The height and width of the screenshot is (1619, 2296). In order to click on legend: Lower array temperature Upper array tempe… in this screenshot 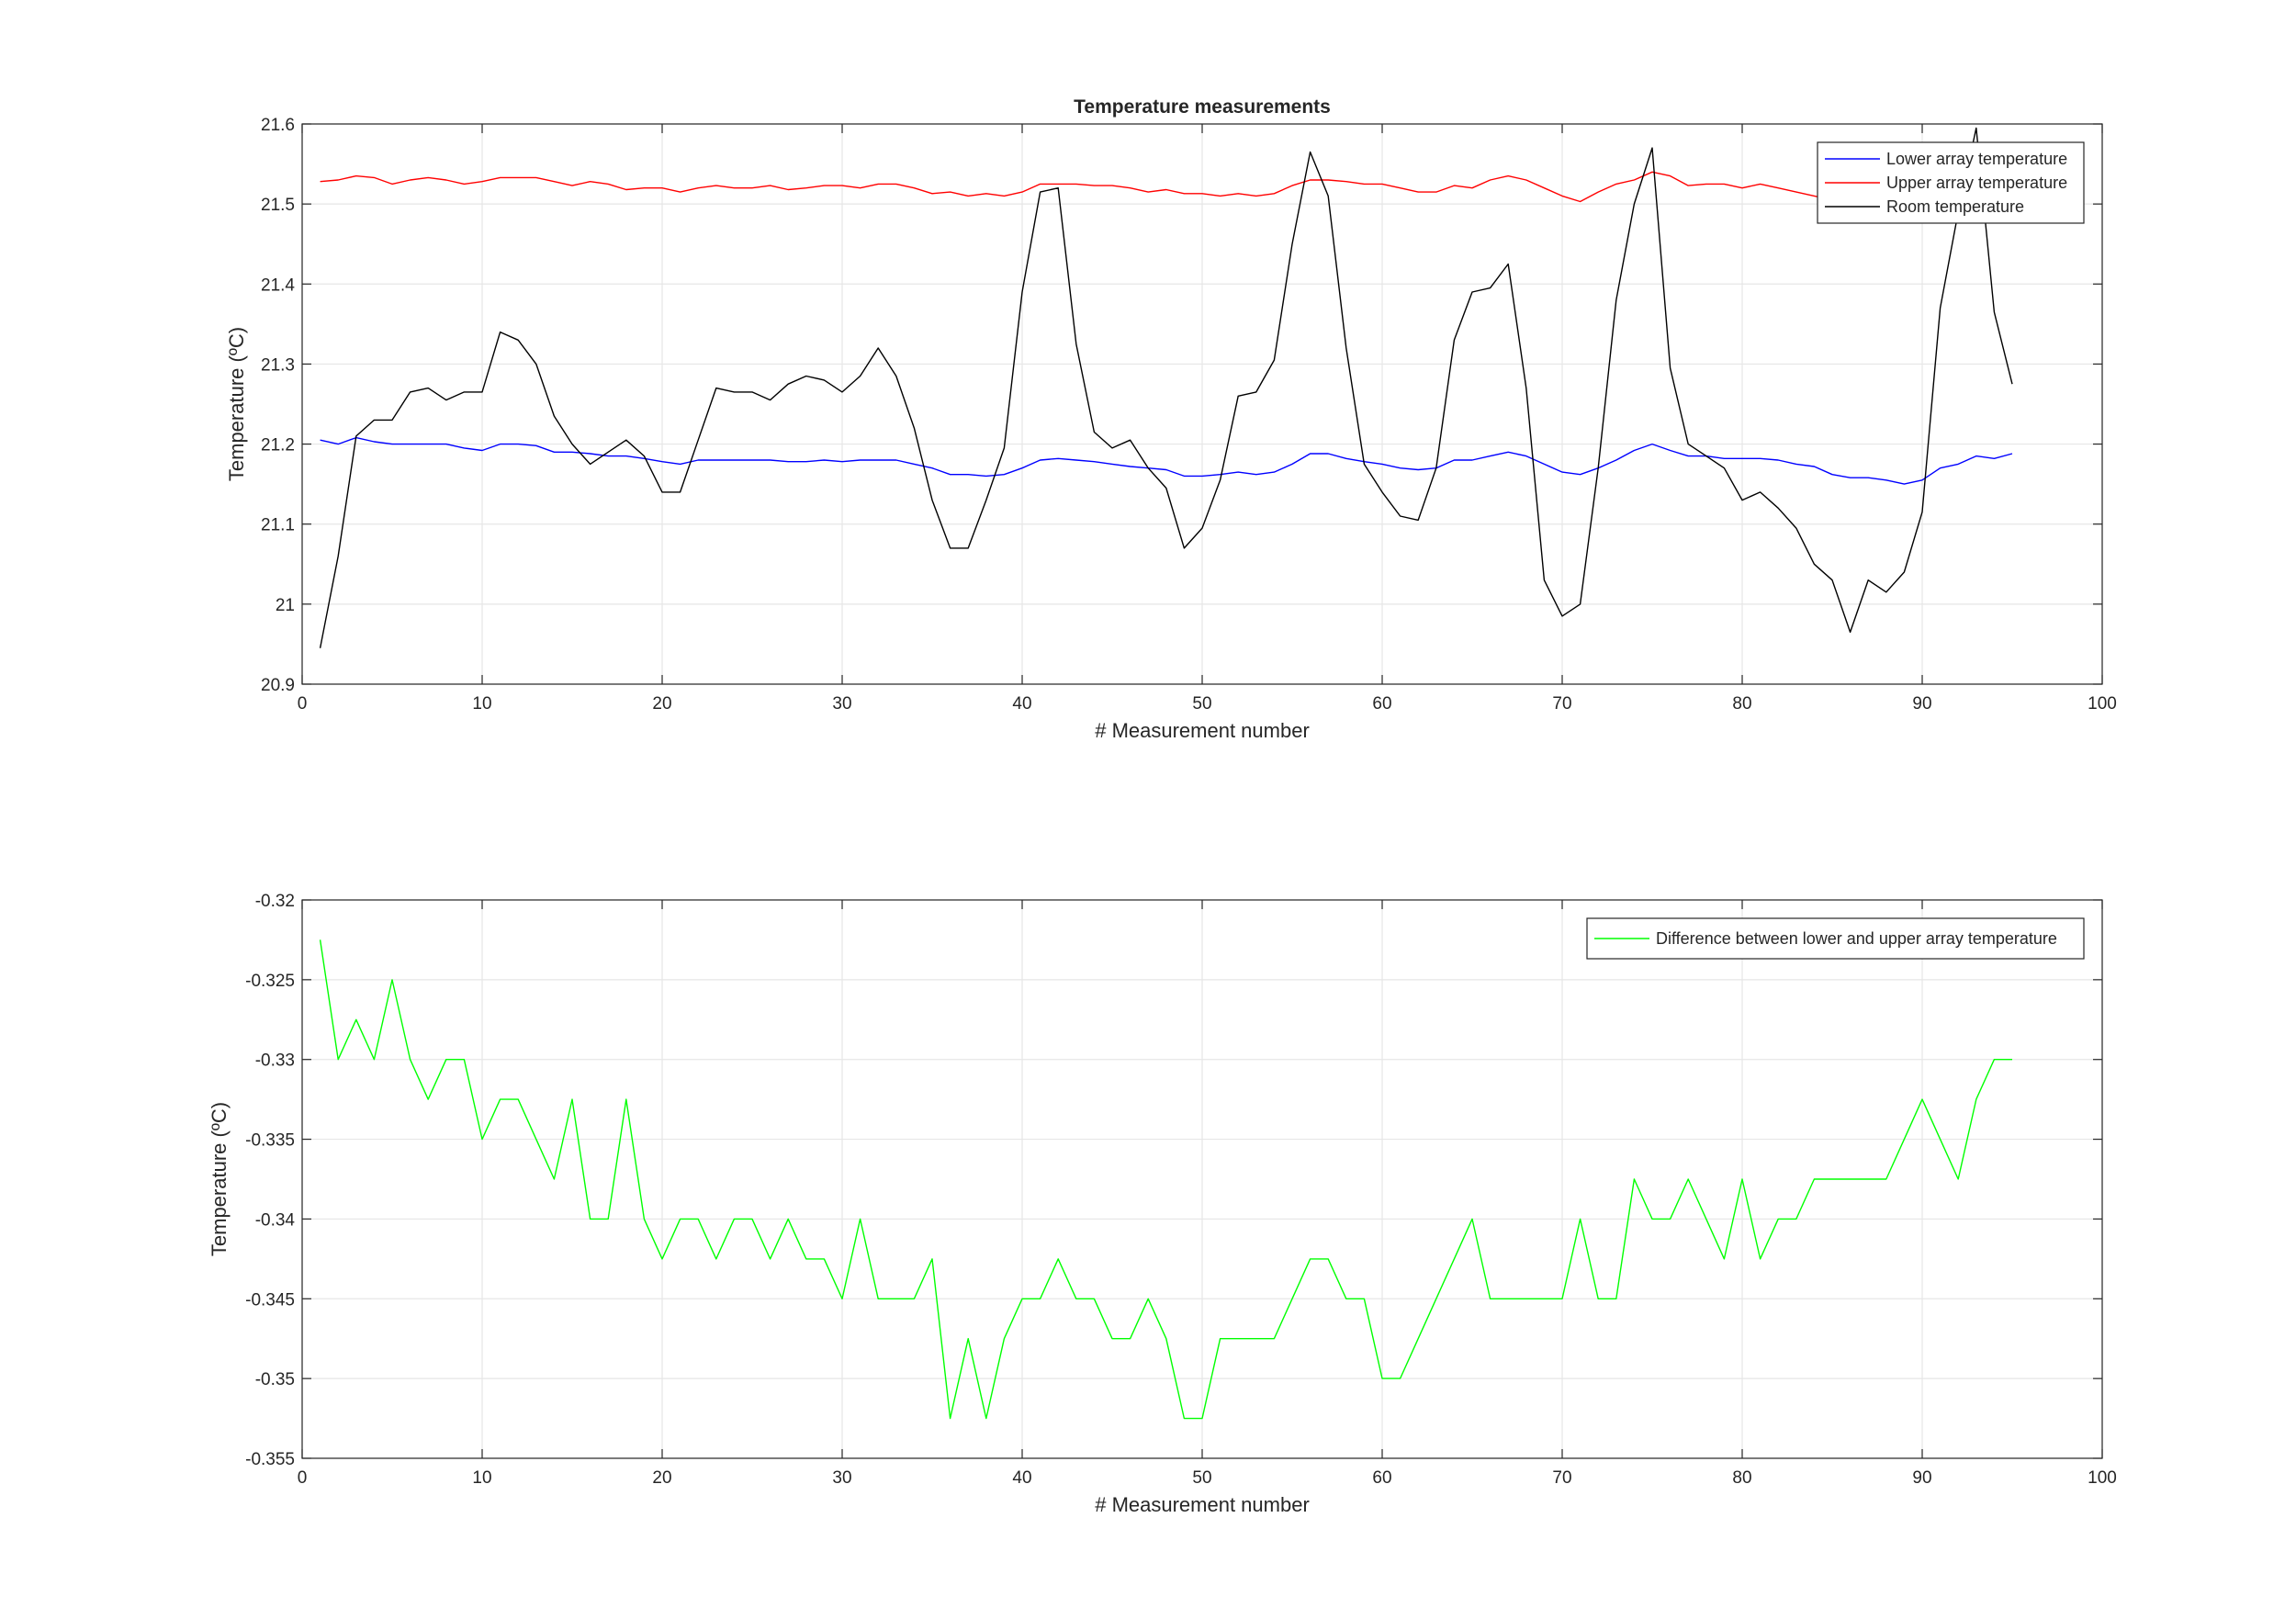, I will do `click(1951, 182)`.